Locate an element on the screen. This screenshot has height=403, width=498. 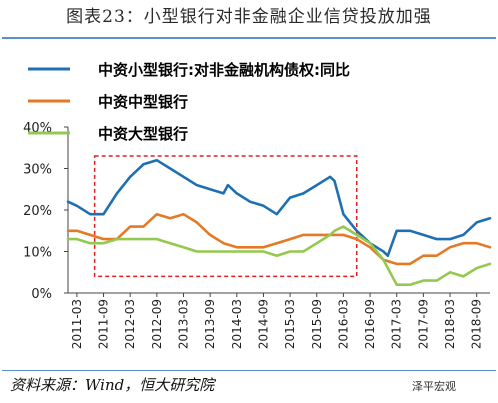
watermark-text: 泽平宏观 is located at coordinates (434, 386).